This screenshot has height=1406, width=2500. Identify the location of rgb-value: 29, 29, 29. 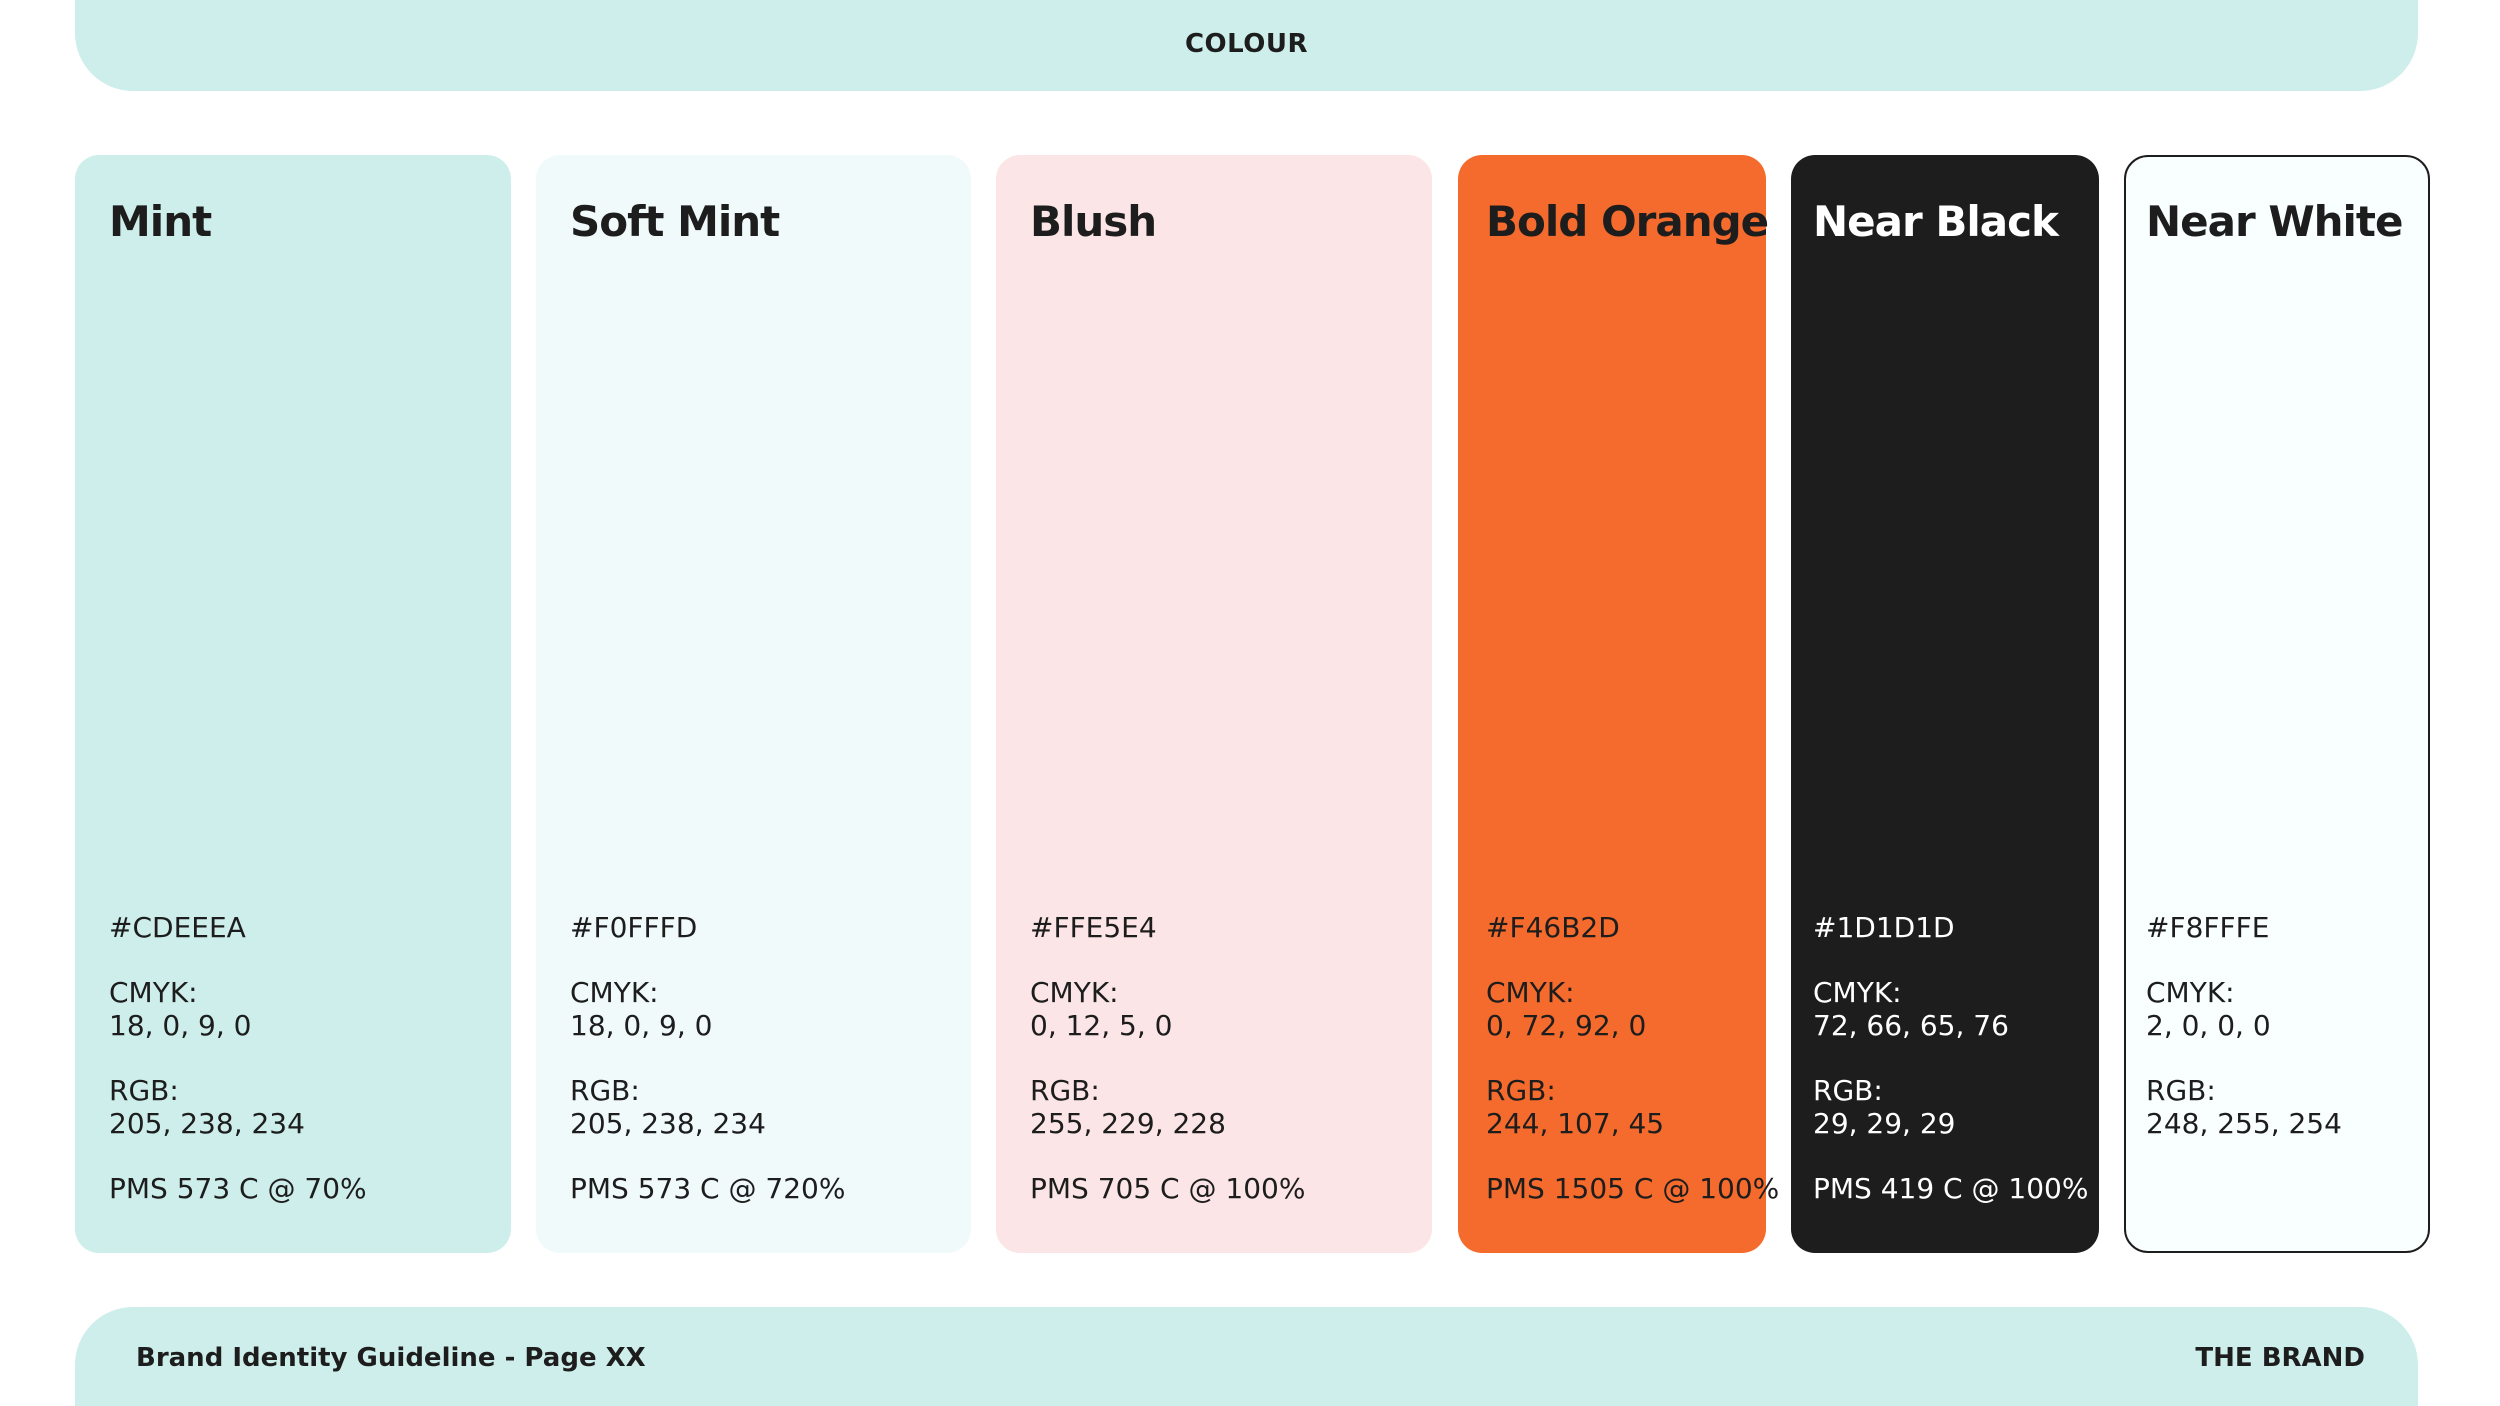
(1884, 1123).